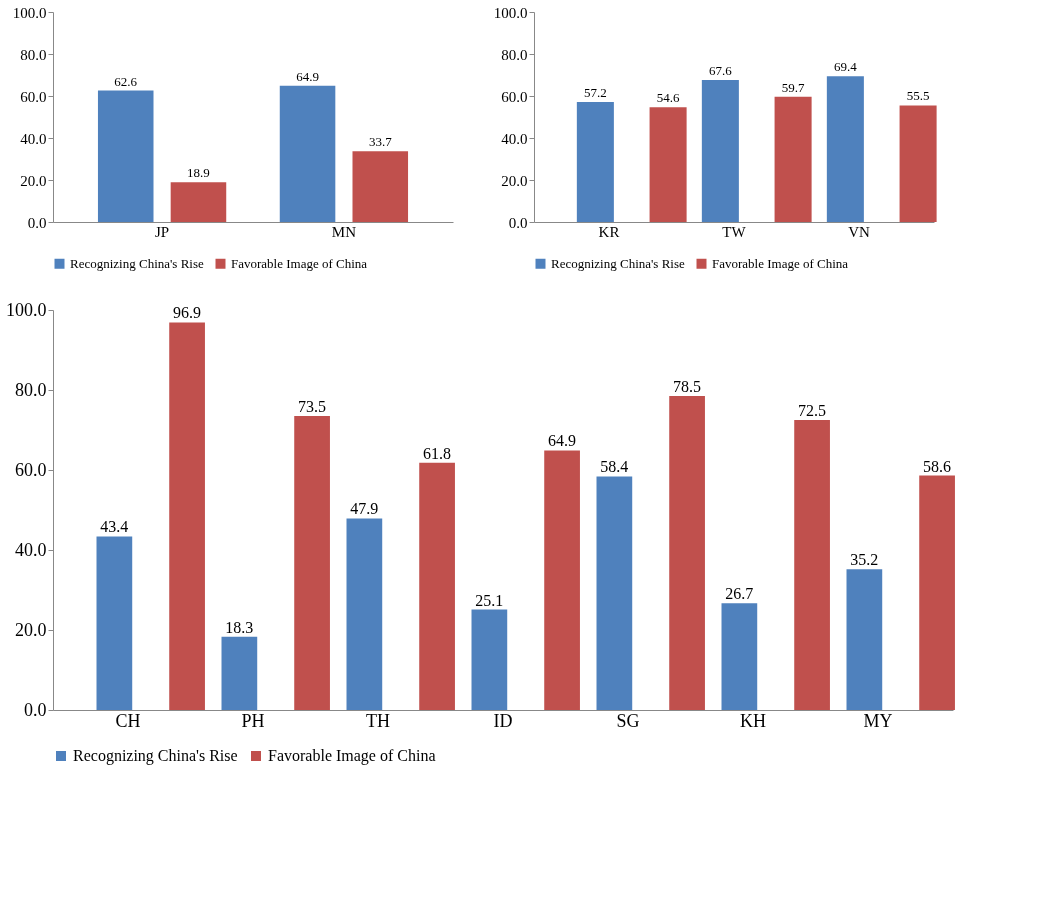  I want to click on x-tick-label: TW, so click(734, 231).